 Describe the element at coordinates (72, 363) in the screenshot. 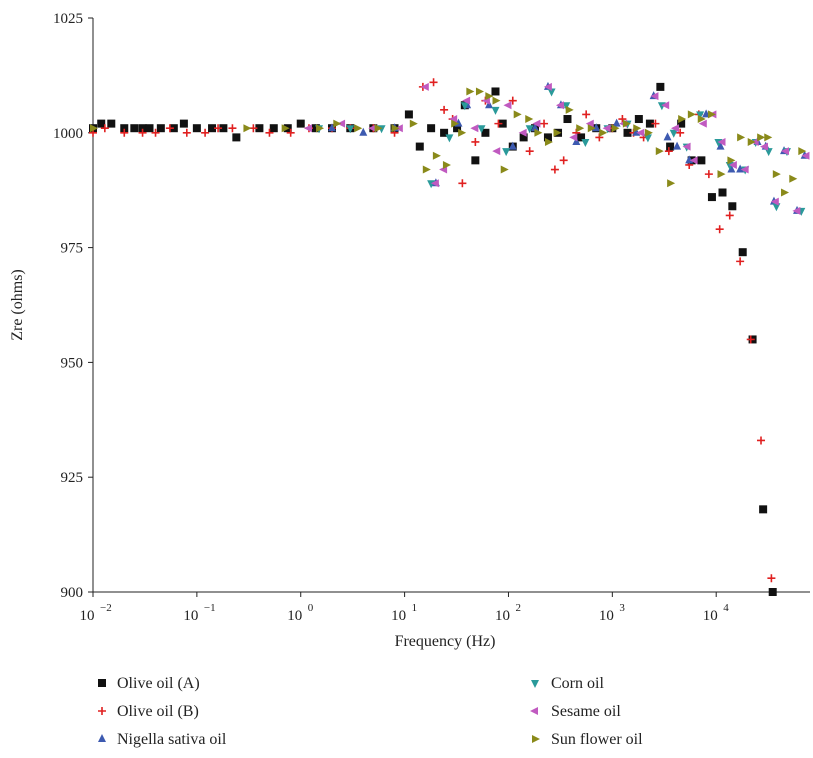

I see `y-tick-label: 950` at that location.